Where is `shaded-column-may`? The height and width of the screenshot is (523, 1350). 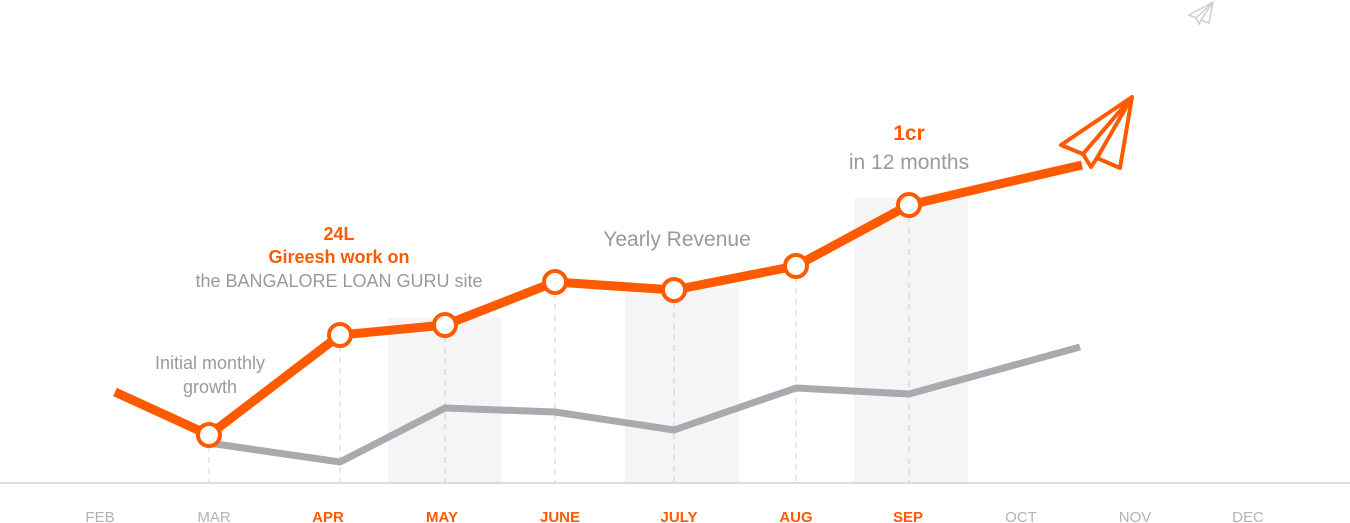 shaded-column-may is located at coordinates (445, 400).